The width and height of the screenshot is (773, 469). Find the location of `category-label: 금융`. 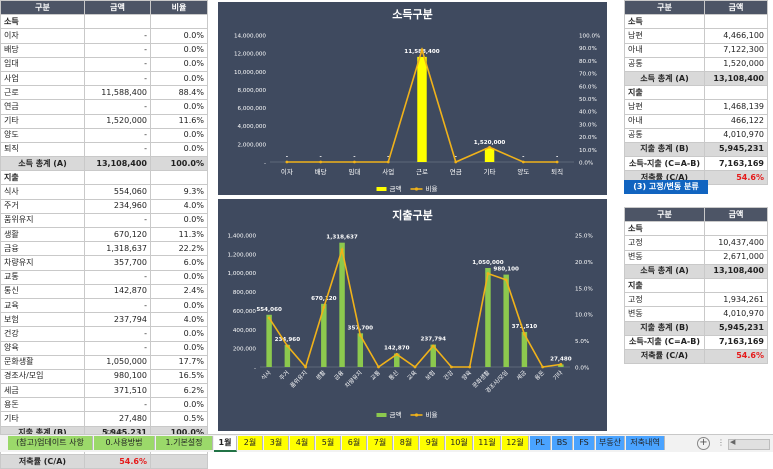

category-label: 금융 is located at coordinates (42, 249).